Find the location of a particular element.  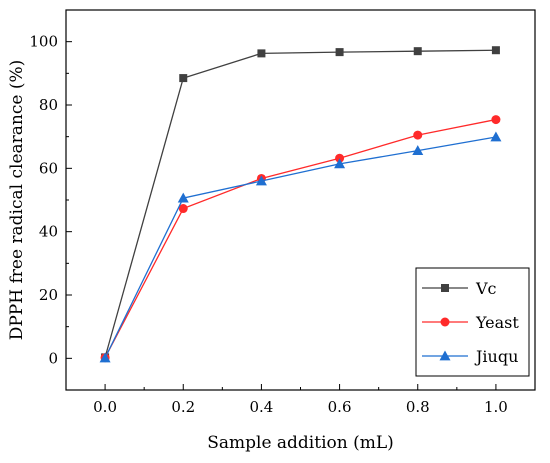

x-tick-label: 0.0 is located at coordinates (105, 407).